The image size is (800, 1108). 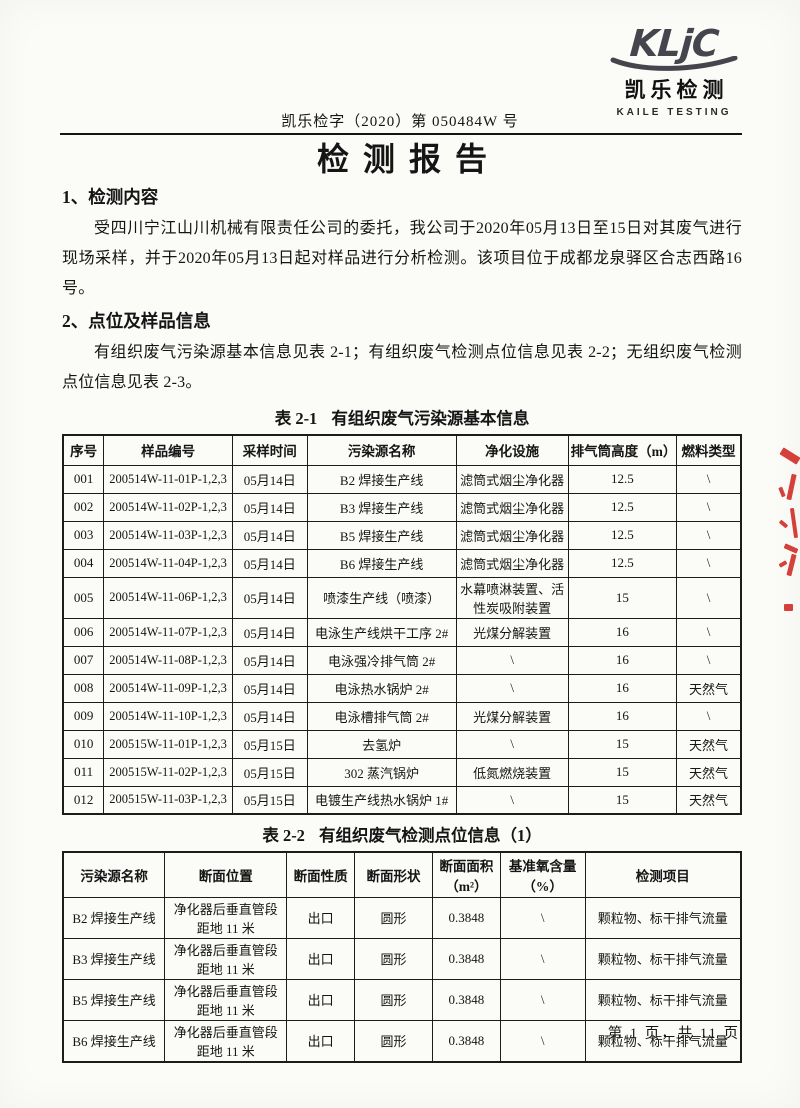 What do you see at coordinates (673, 1034) in the screenshot?
I see `page-number: 第 1 页，共 11 页` at bounding box center [673, 1034].